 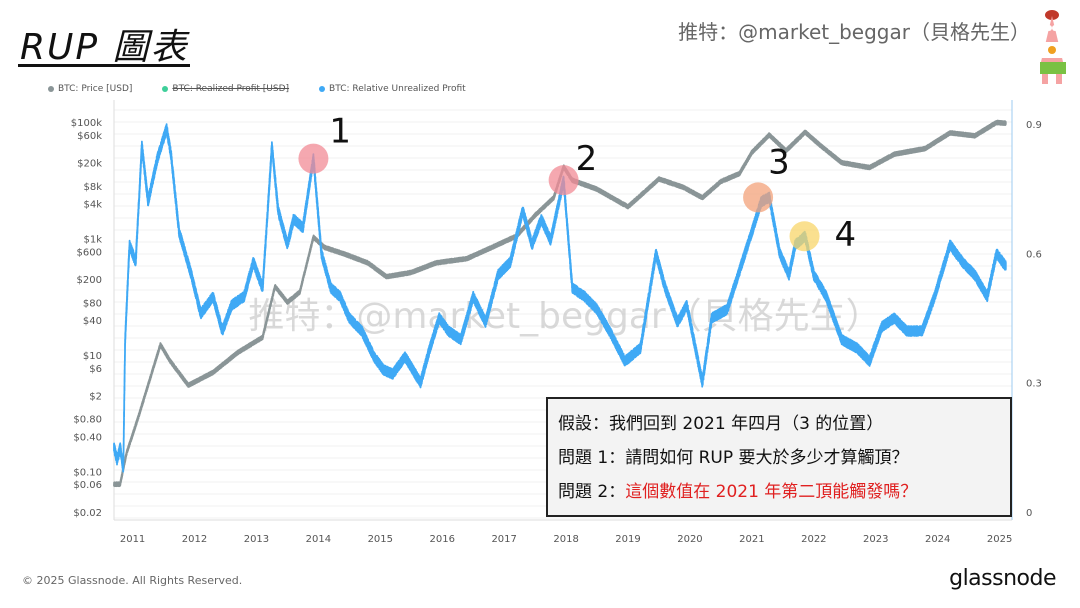 What do you see at coordinates (95, 369) in the screenshot?
I see `left-tick-label: $6` at bounding box center [95, 369].